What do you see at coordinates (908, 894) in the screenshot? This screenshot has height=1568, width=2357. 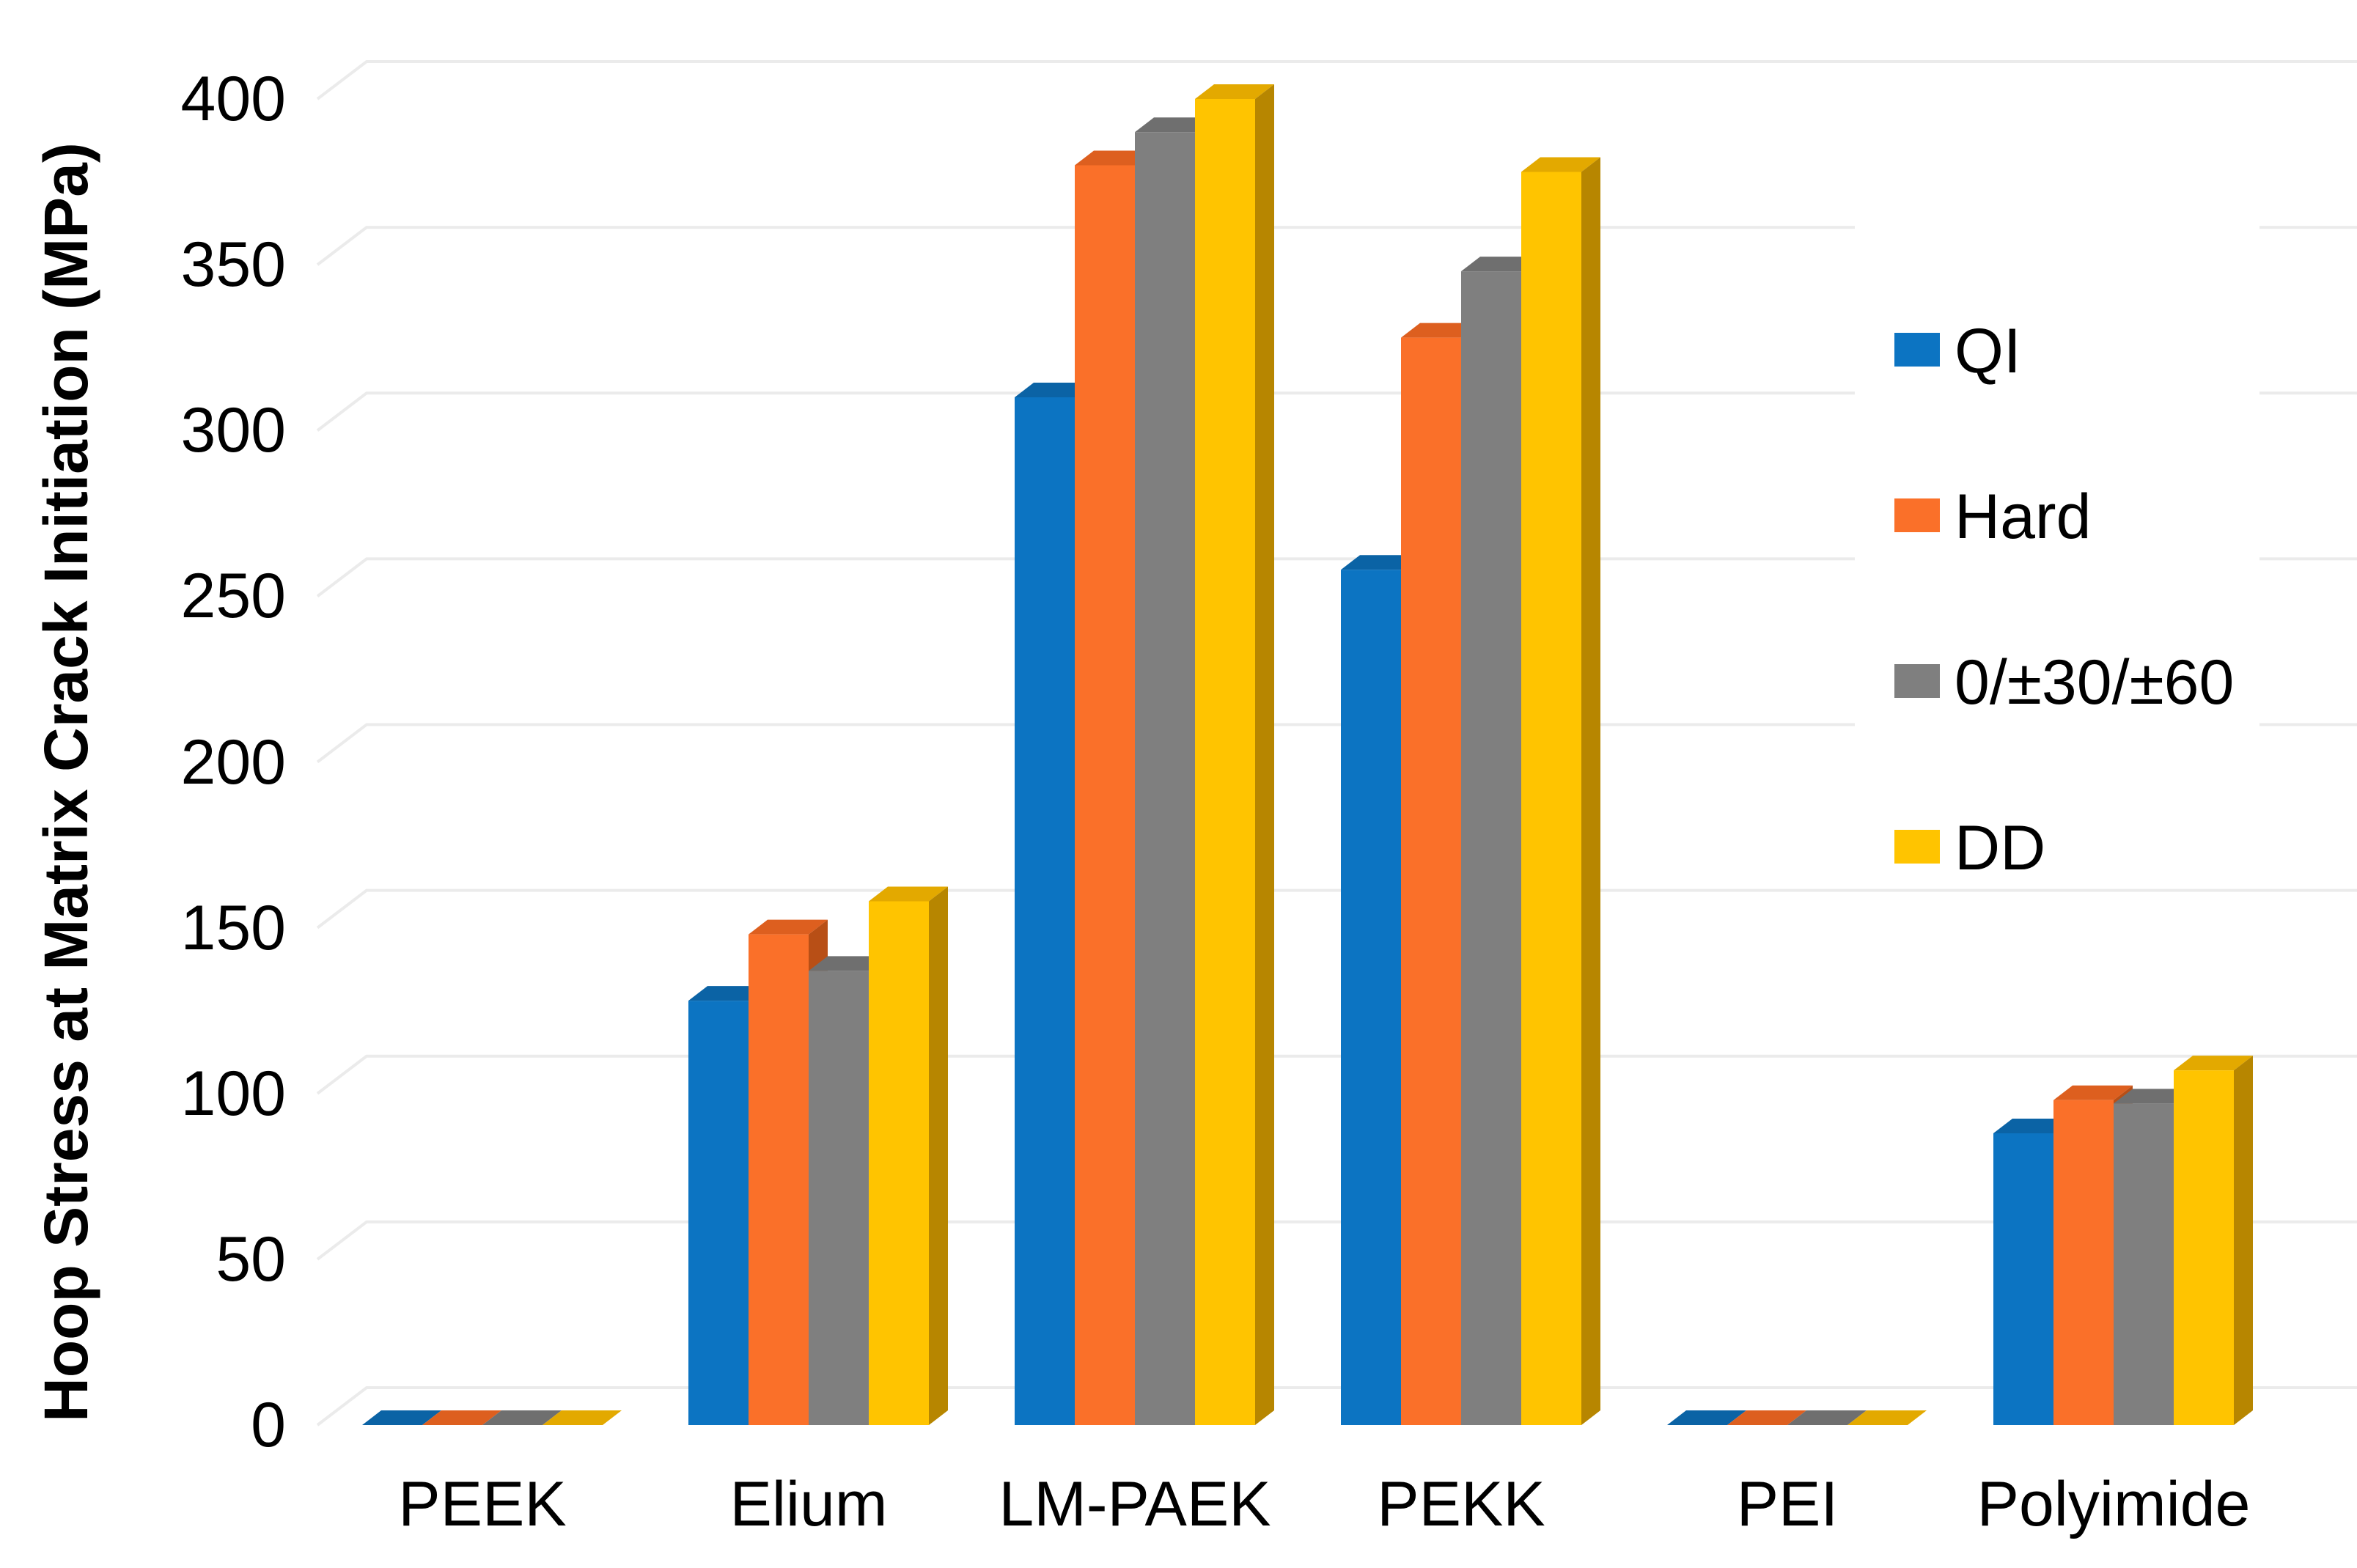 I see `bar-top-Elium-DD` at bounding box center [908, 894].